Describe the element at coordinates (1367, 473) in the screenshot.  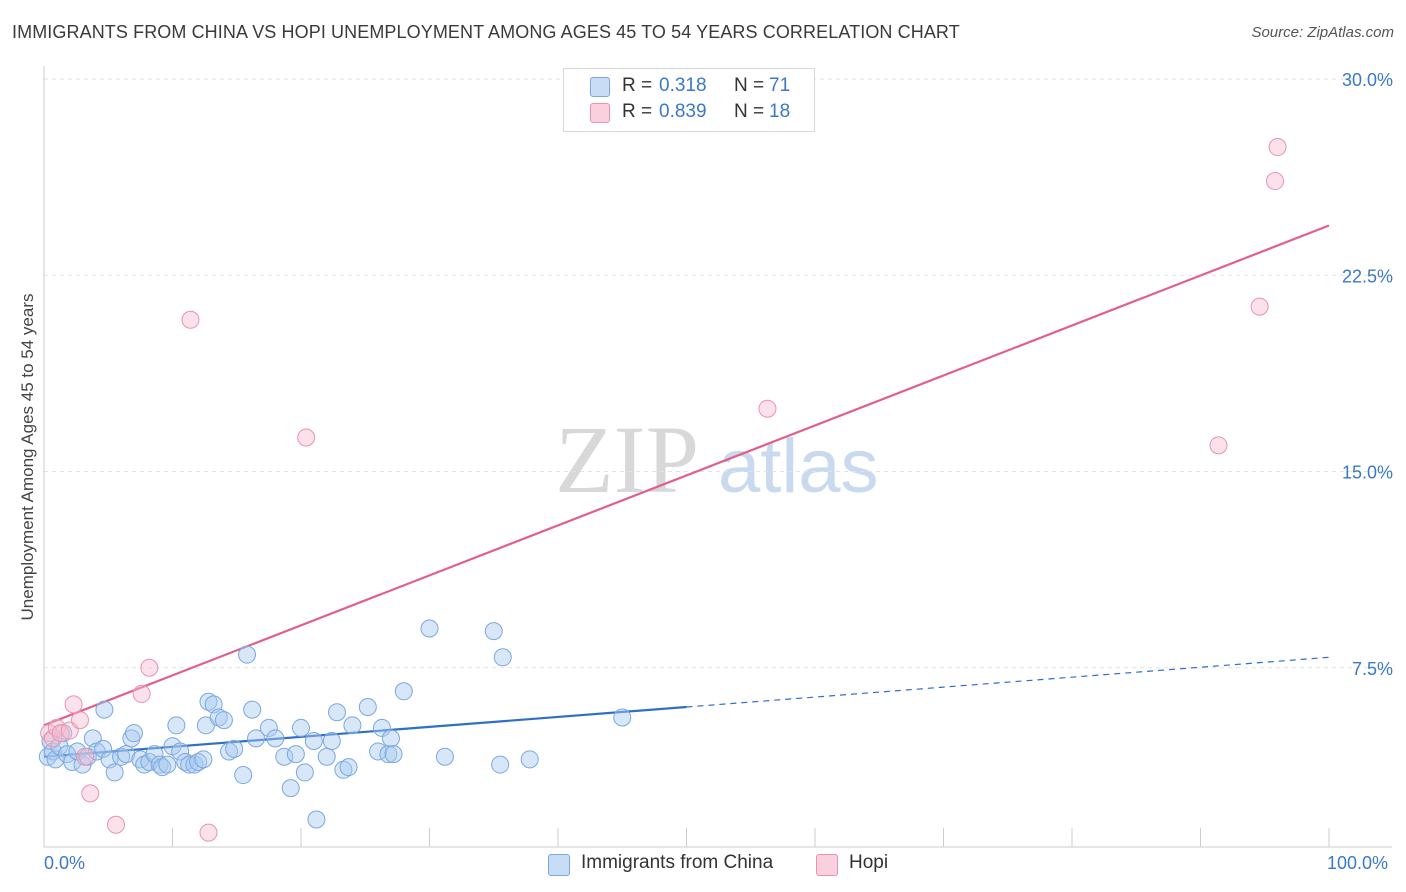
I see `y-tick-label-1: 15.0%` at that location.